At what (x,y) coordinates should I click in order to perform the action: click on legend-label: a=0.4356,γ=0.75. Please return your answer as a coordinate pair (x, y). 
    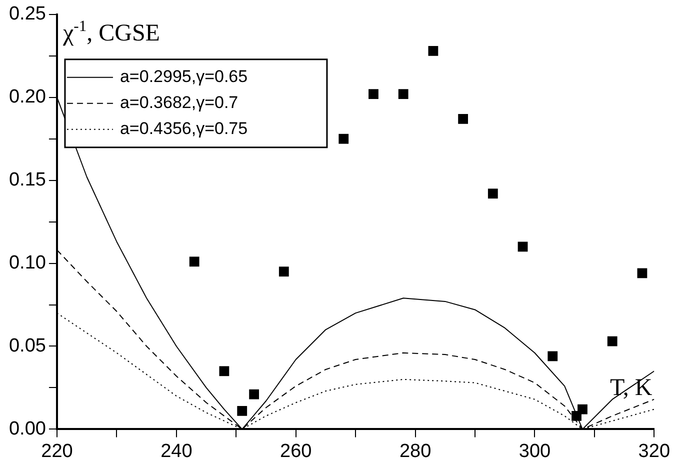
    Looking at the image, I should click on (184, 128).